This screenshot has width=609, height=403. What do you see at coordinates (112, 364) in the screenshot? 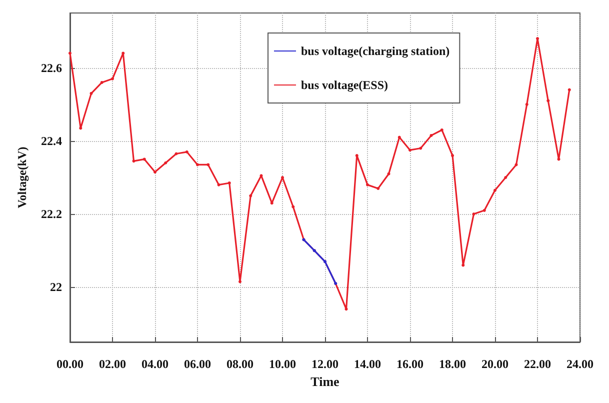
I see `x-tick-label: 02.00` at bounding box center [112, 364].